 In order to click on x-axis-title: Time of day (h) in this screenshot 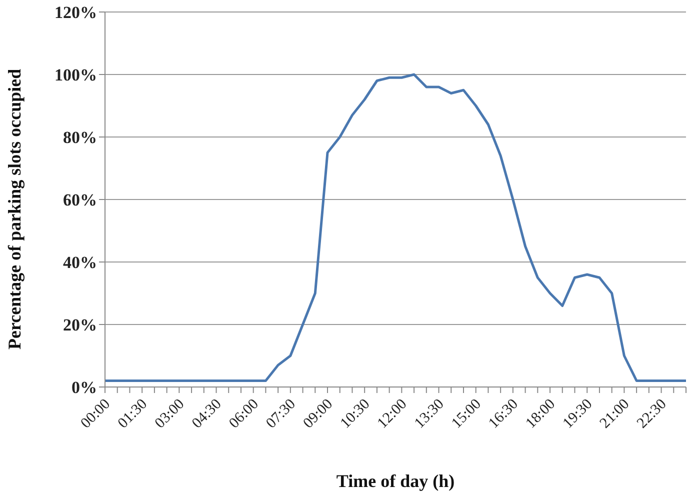, I will do `click(395, 481)`.